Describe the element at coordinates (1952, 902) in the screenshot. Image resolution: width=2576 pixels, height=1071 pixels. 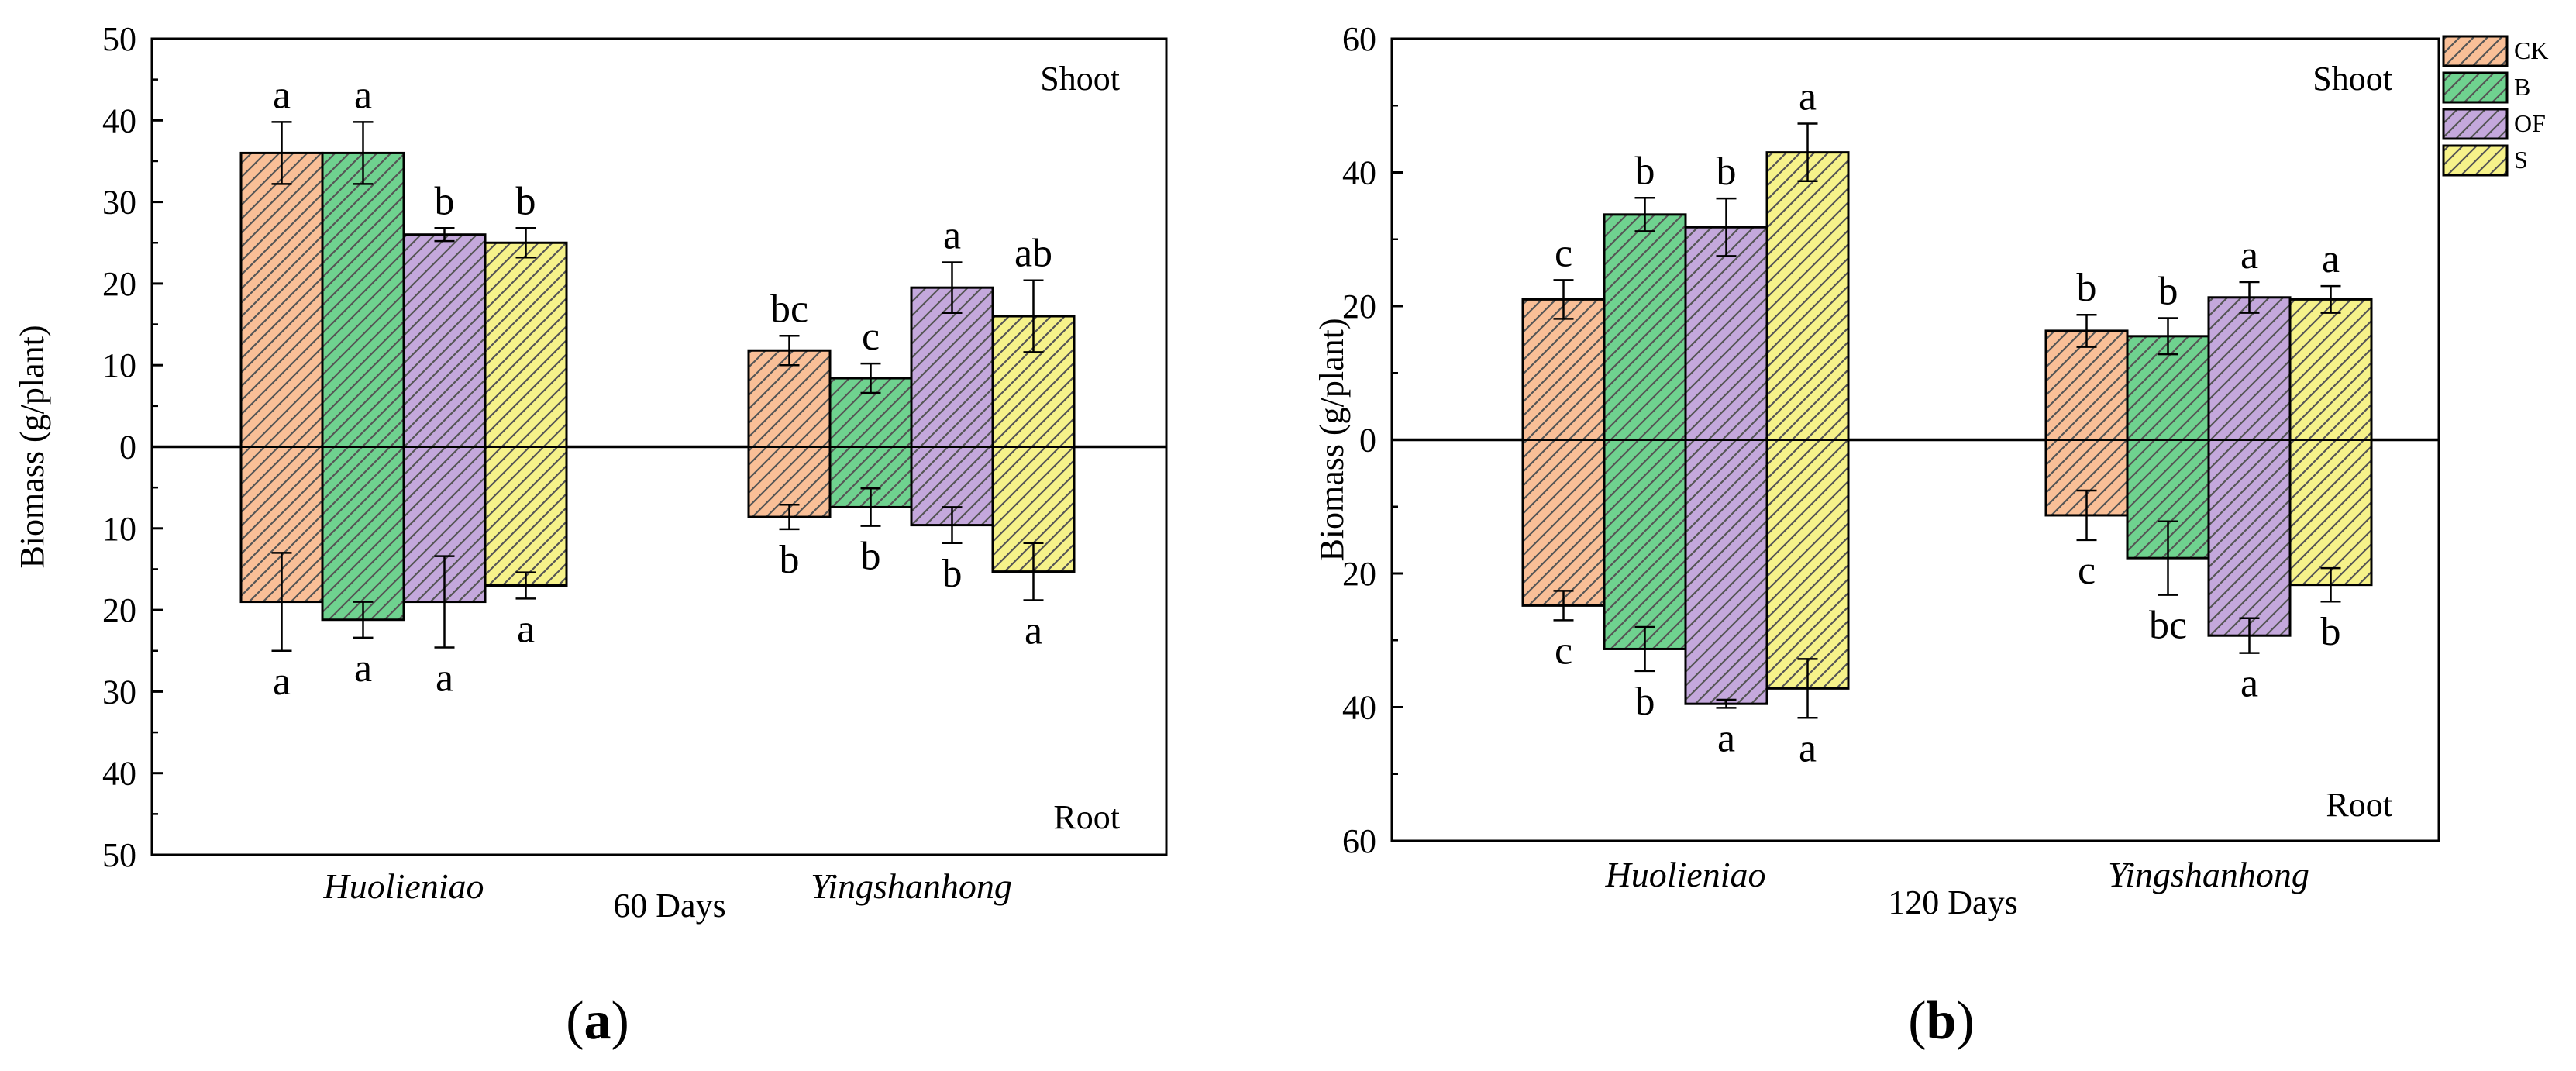
I see `x-axis-label: 120 Days` at that location.